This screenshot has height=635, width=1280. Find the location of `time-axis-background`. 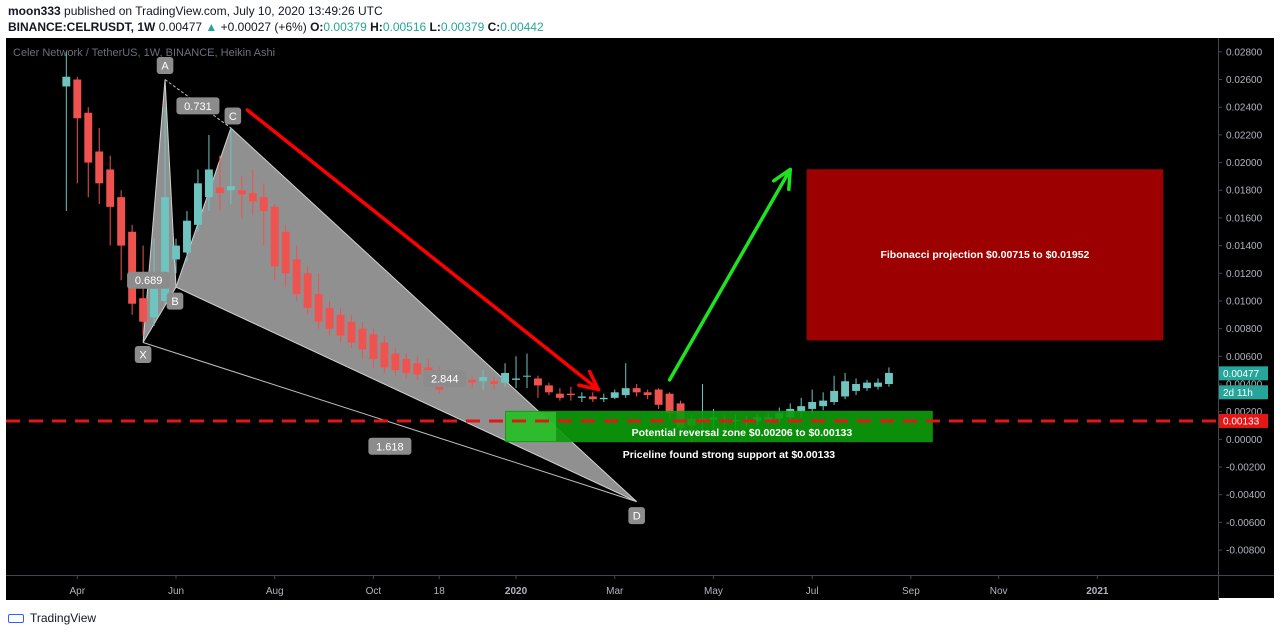

time-axis-background is located at coordinates (612, 588).